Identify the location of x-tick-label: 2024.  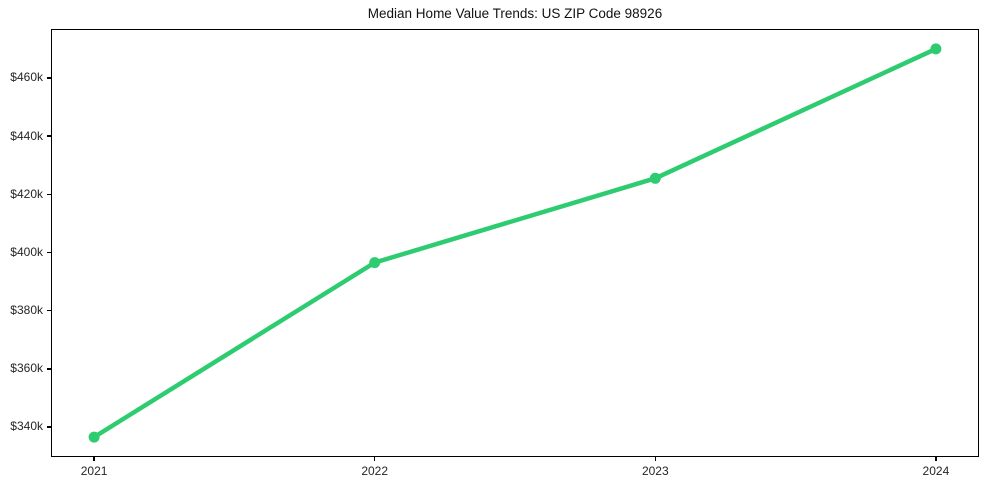
(936, 471).